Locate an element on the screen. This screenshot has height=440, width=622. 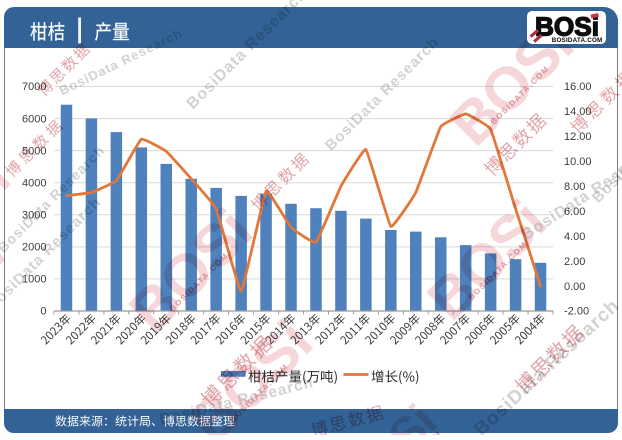
svg-text: 7000 is located at coordinates (34, 87).